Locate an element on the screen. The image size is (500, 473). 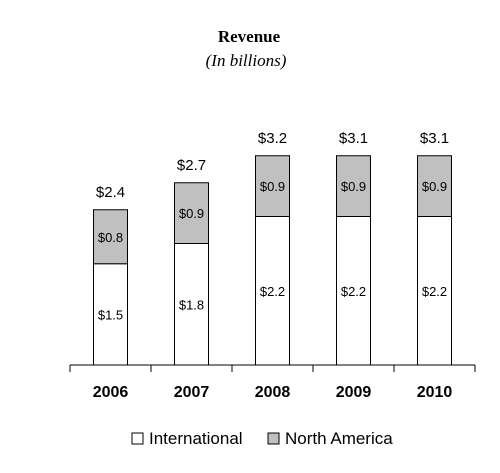
total-label-2007: $2.7 is located at coordinates (191, 165).